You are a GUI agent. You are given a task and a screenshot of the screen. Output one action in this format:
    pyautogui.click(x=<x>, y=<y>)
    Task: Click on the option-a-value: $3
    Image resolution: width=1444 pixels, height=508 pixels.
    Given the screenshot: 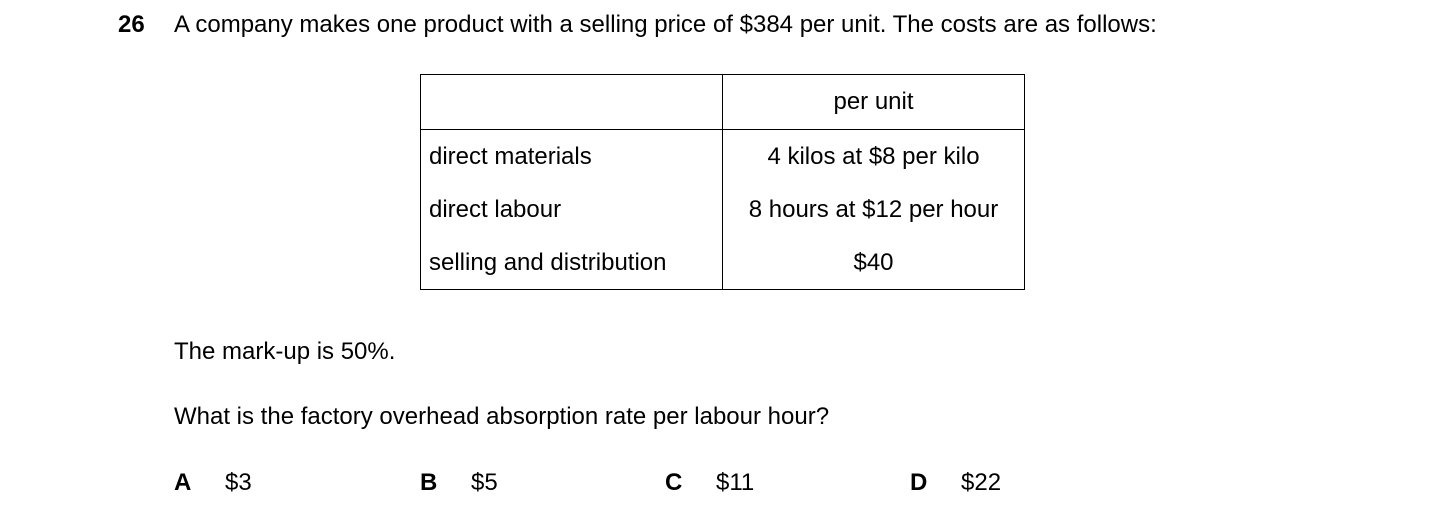 What is the action you would take?
    pyautogui.click(x=238, y=482)
    